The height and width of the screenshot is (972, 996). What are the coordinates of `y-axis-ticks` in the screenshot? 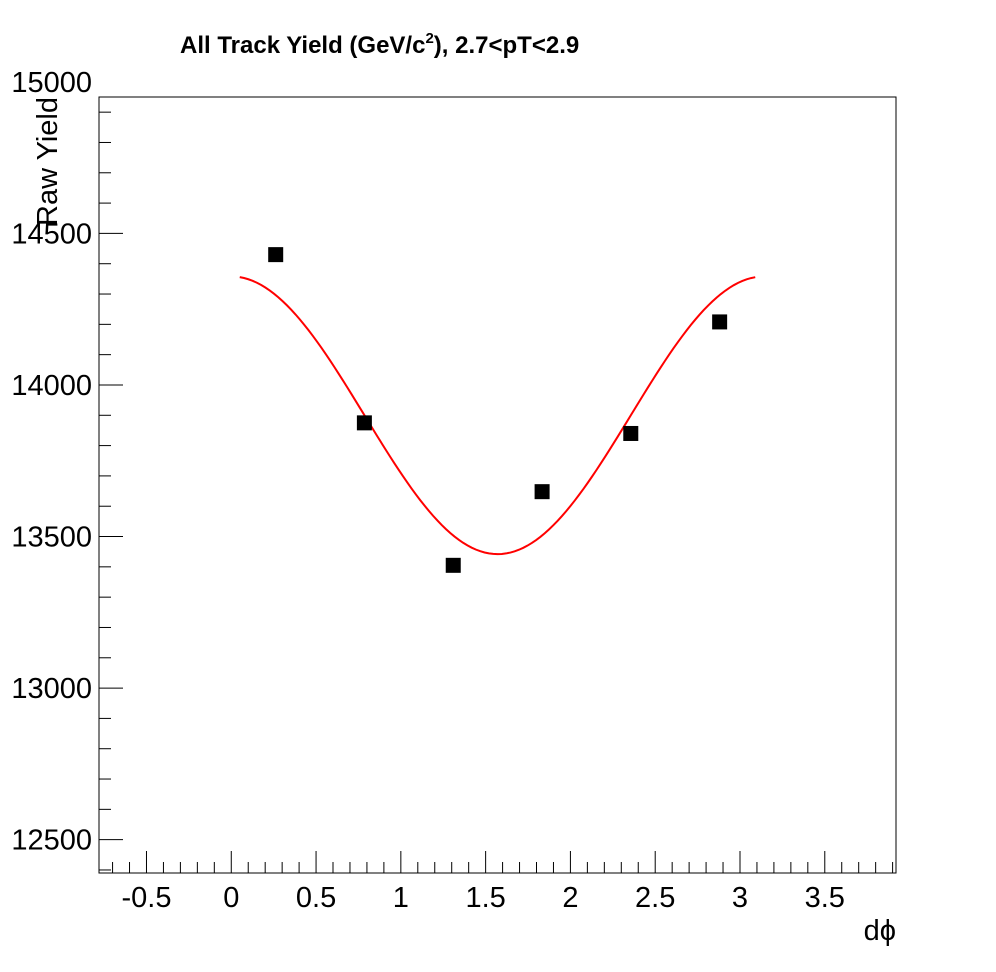 It's located at (111, 491).